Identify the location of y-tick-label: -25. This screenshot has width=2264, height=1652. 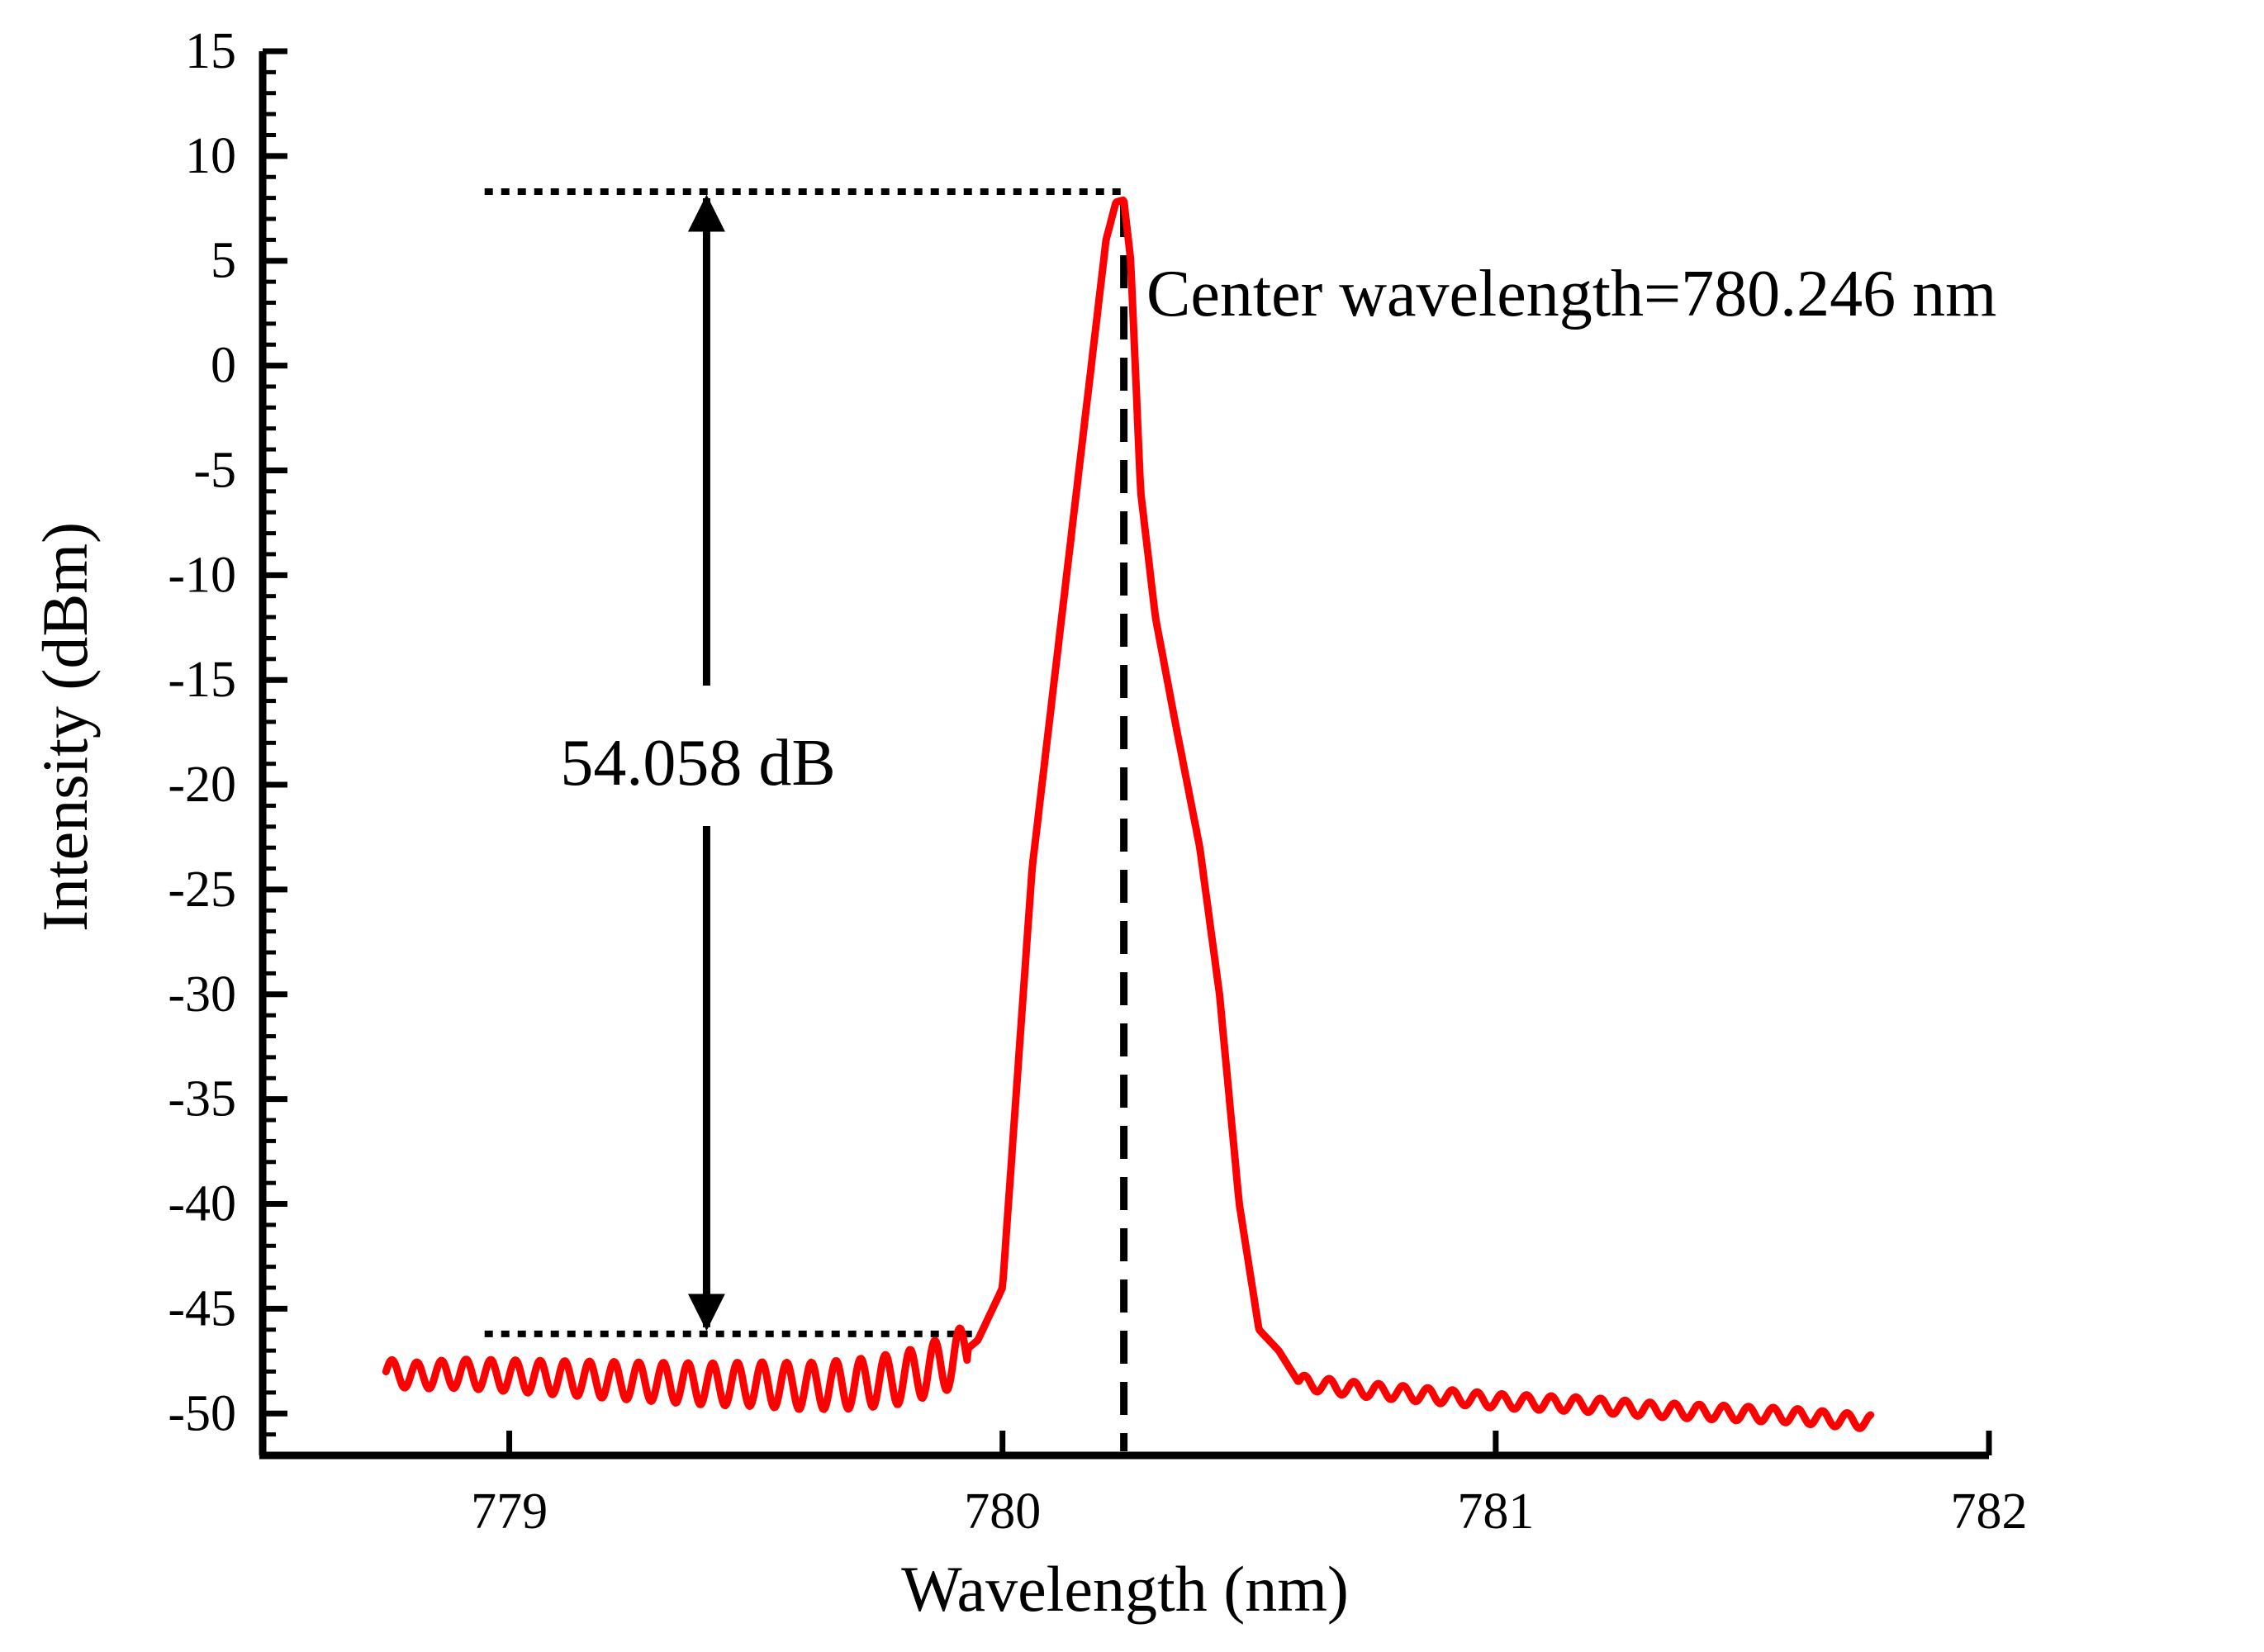
(202, 890).